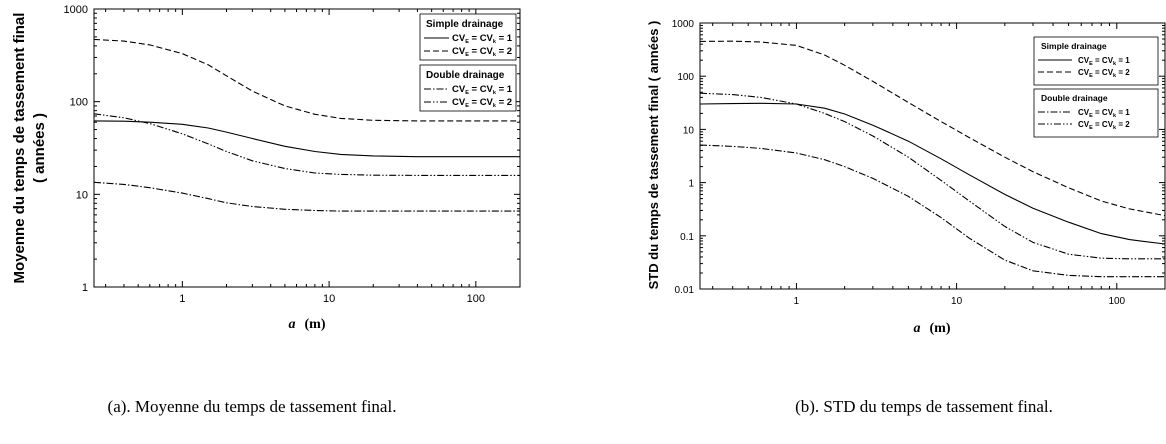 This screenshot has height=444, width=1166. I want to click on panel-b-series-simple-cv1, so click(932, 173).